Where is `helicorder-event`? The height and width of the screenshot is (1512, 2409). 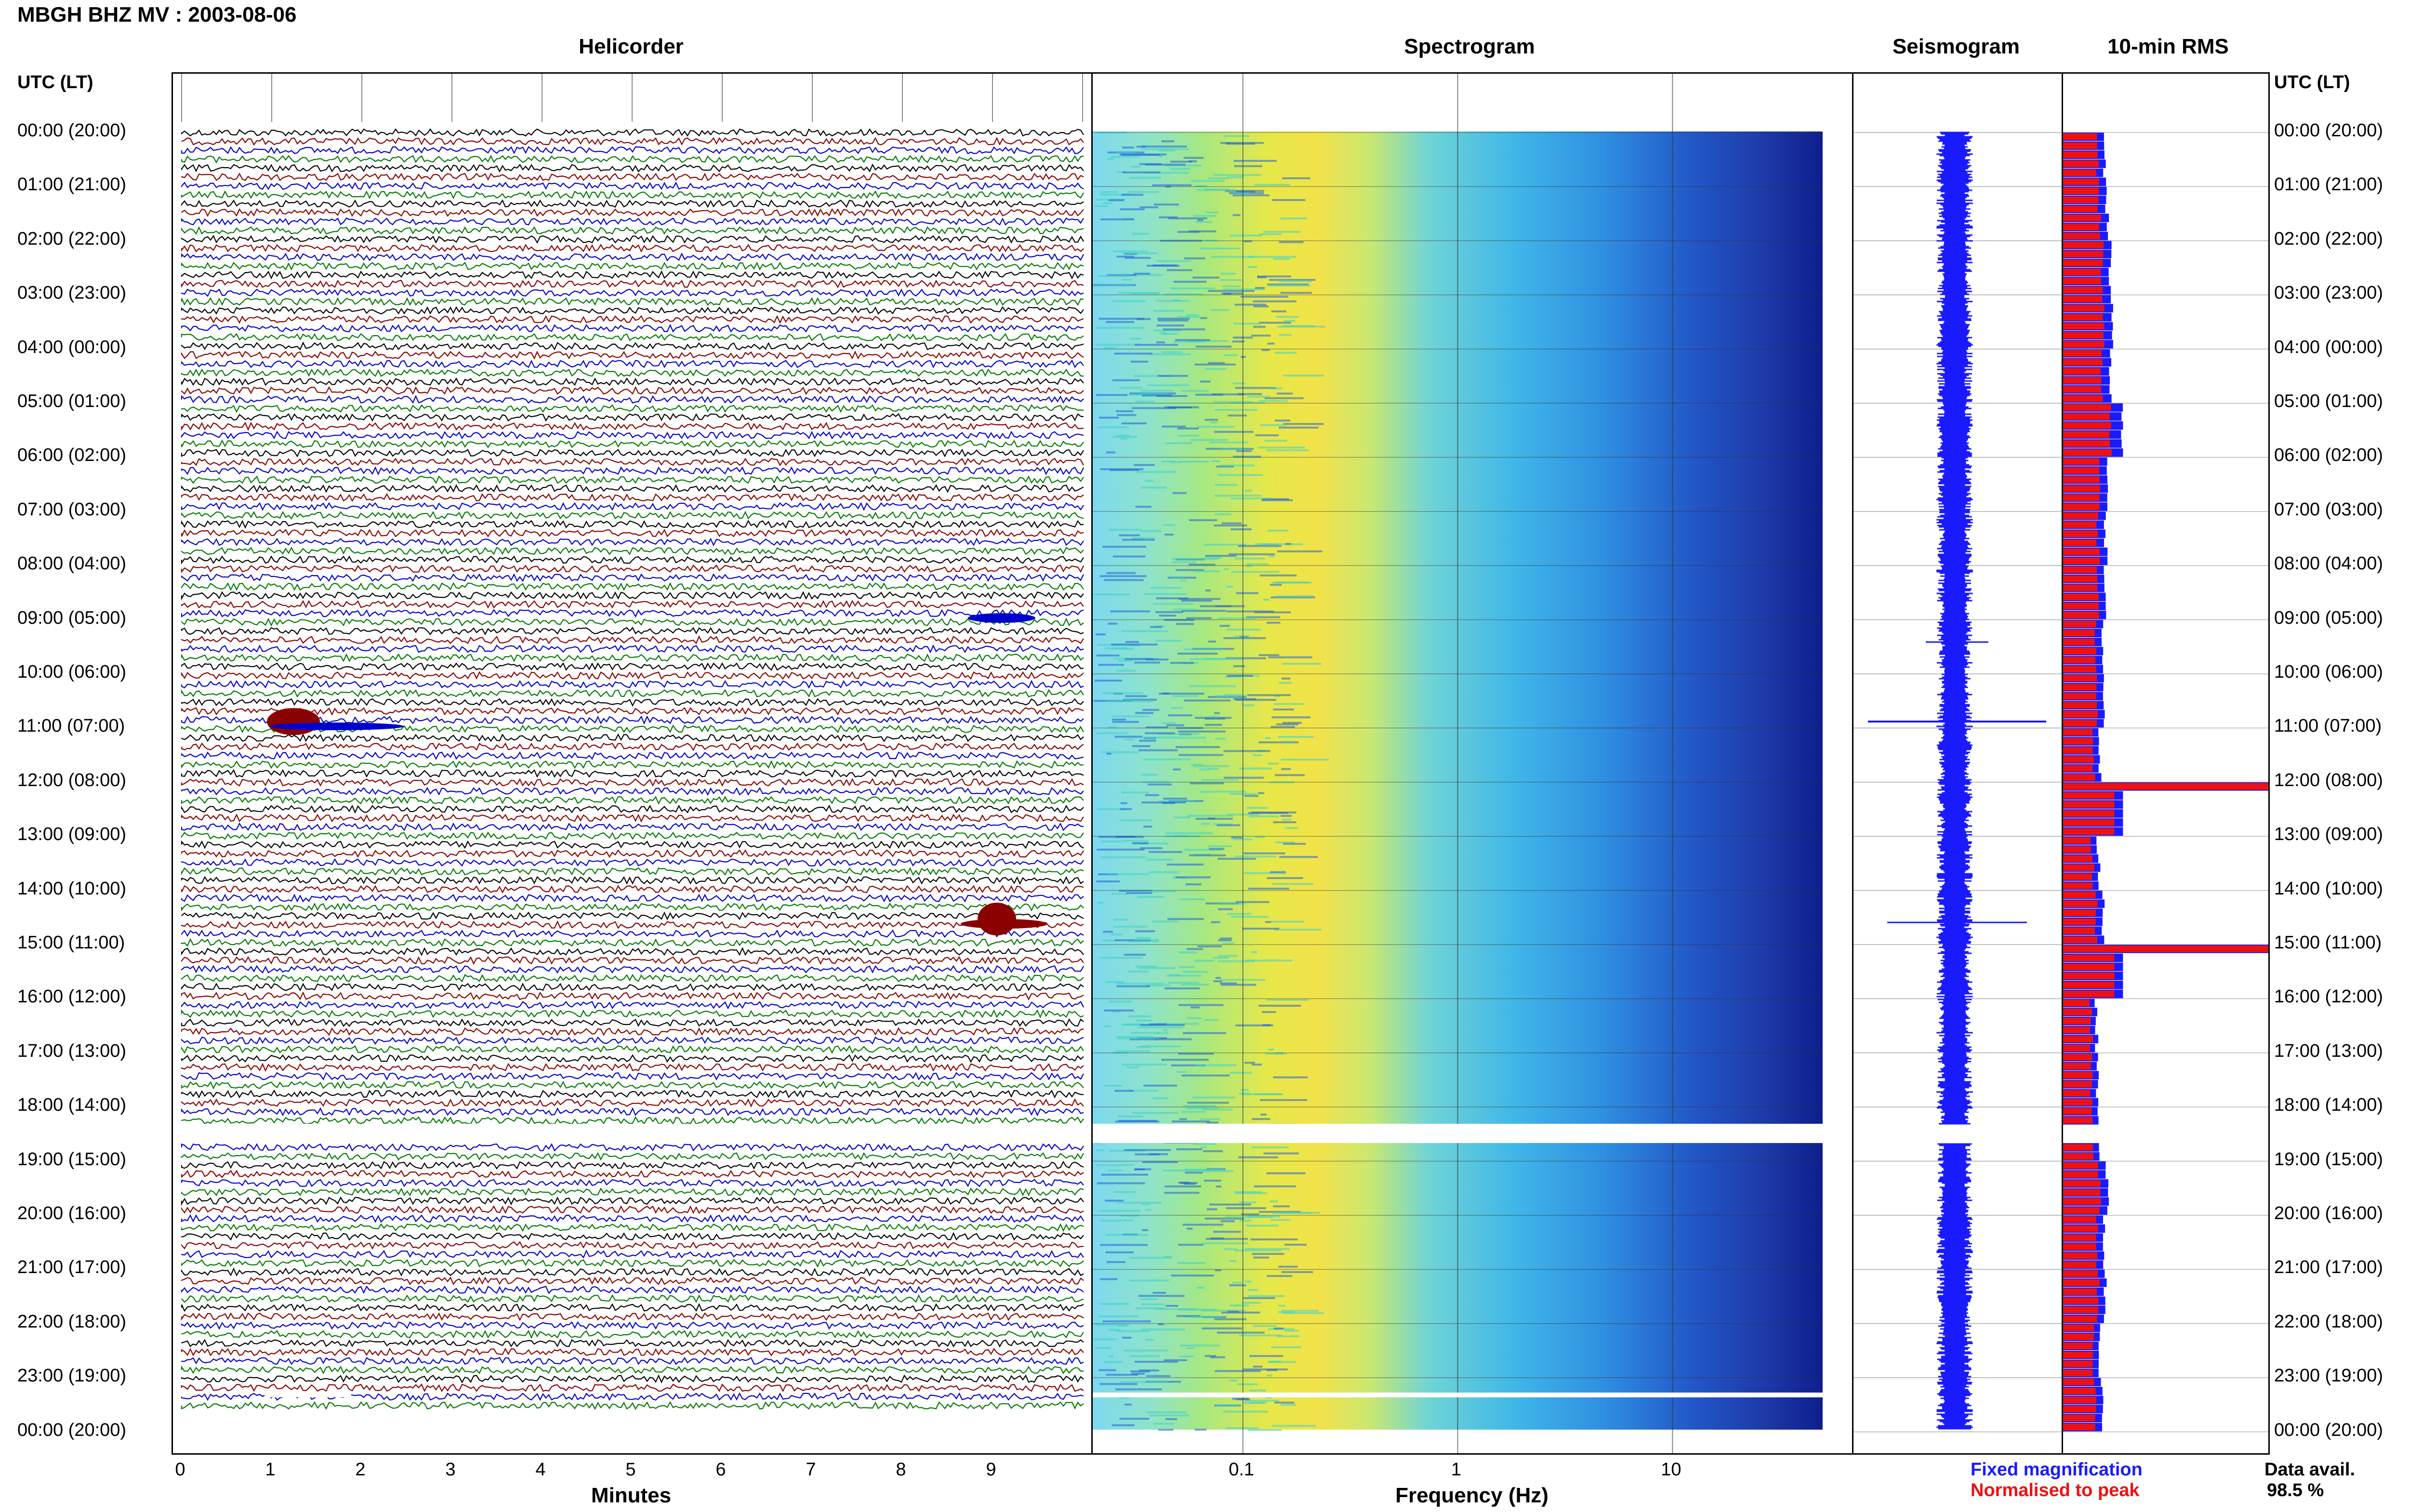 helicorder-event is located at coordinates (293, 721).